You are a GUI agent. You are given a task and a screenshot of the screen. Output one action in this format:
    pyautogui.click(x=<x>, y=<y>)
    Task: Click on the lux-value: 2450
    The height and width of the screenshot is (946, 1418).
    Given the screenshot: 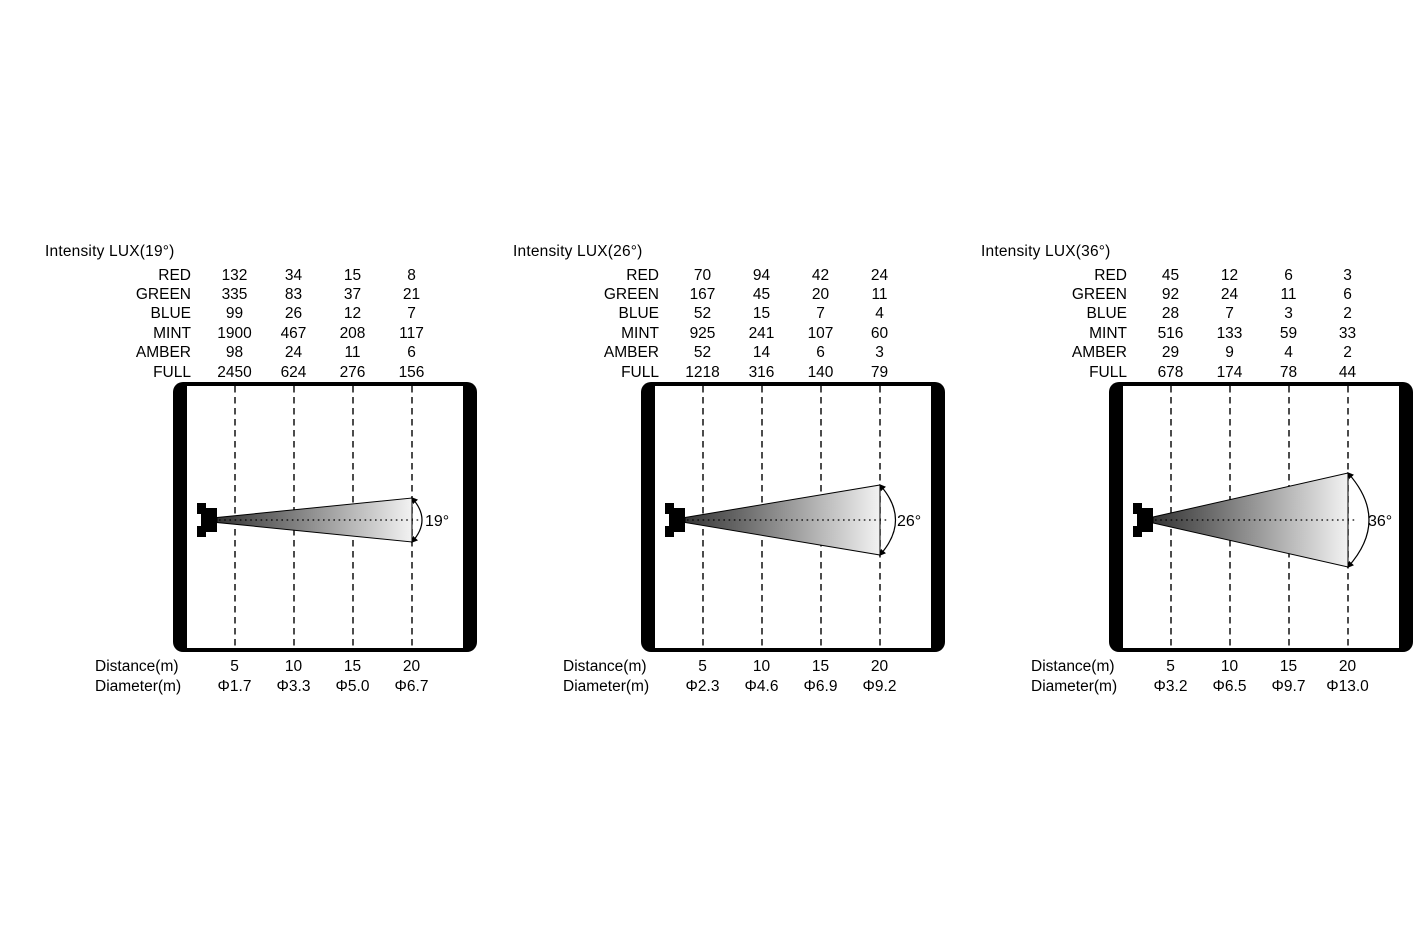 What is the action you would take?
    pyautogui.click(x=234, y=372)
    